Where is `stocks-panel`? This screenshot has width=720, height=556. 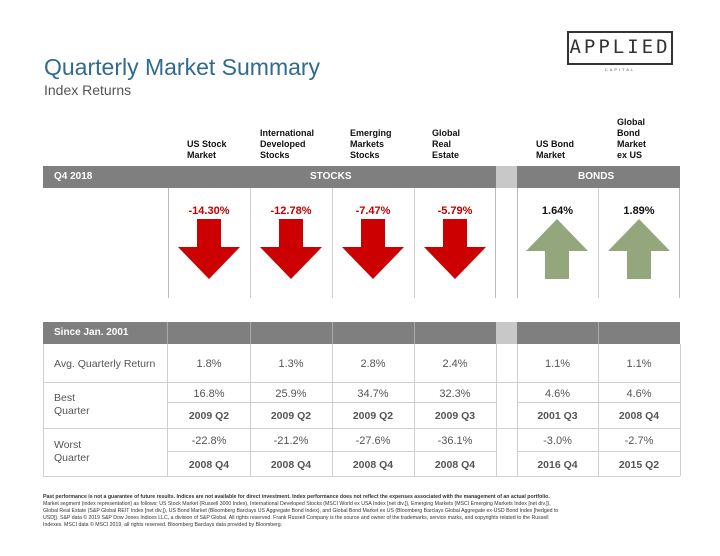 stocks-panel is located at coordinates (332, 243).